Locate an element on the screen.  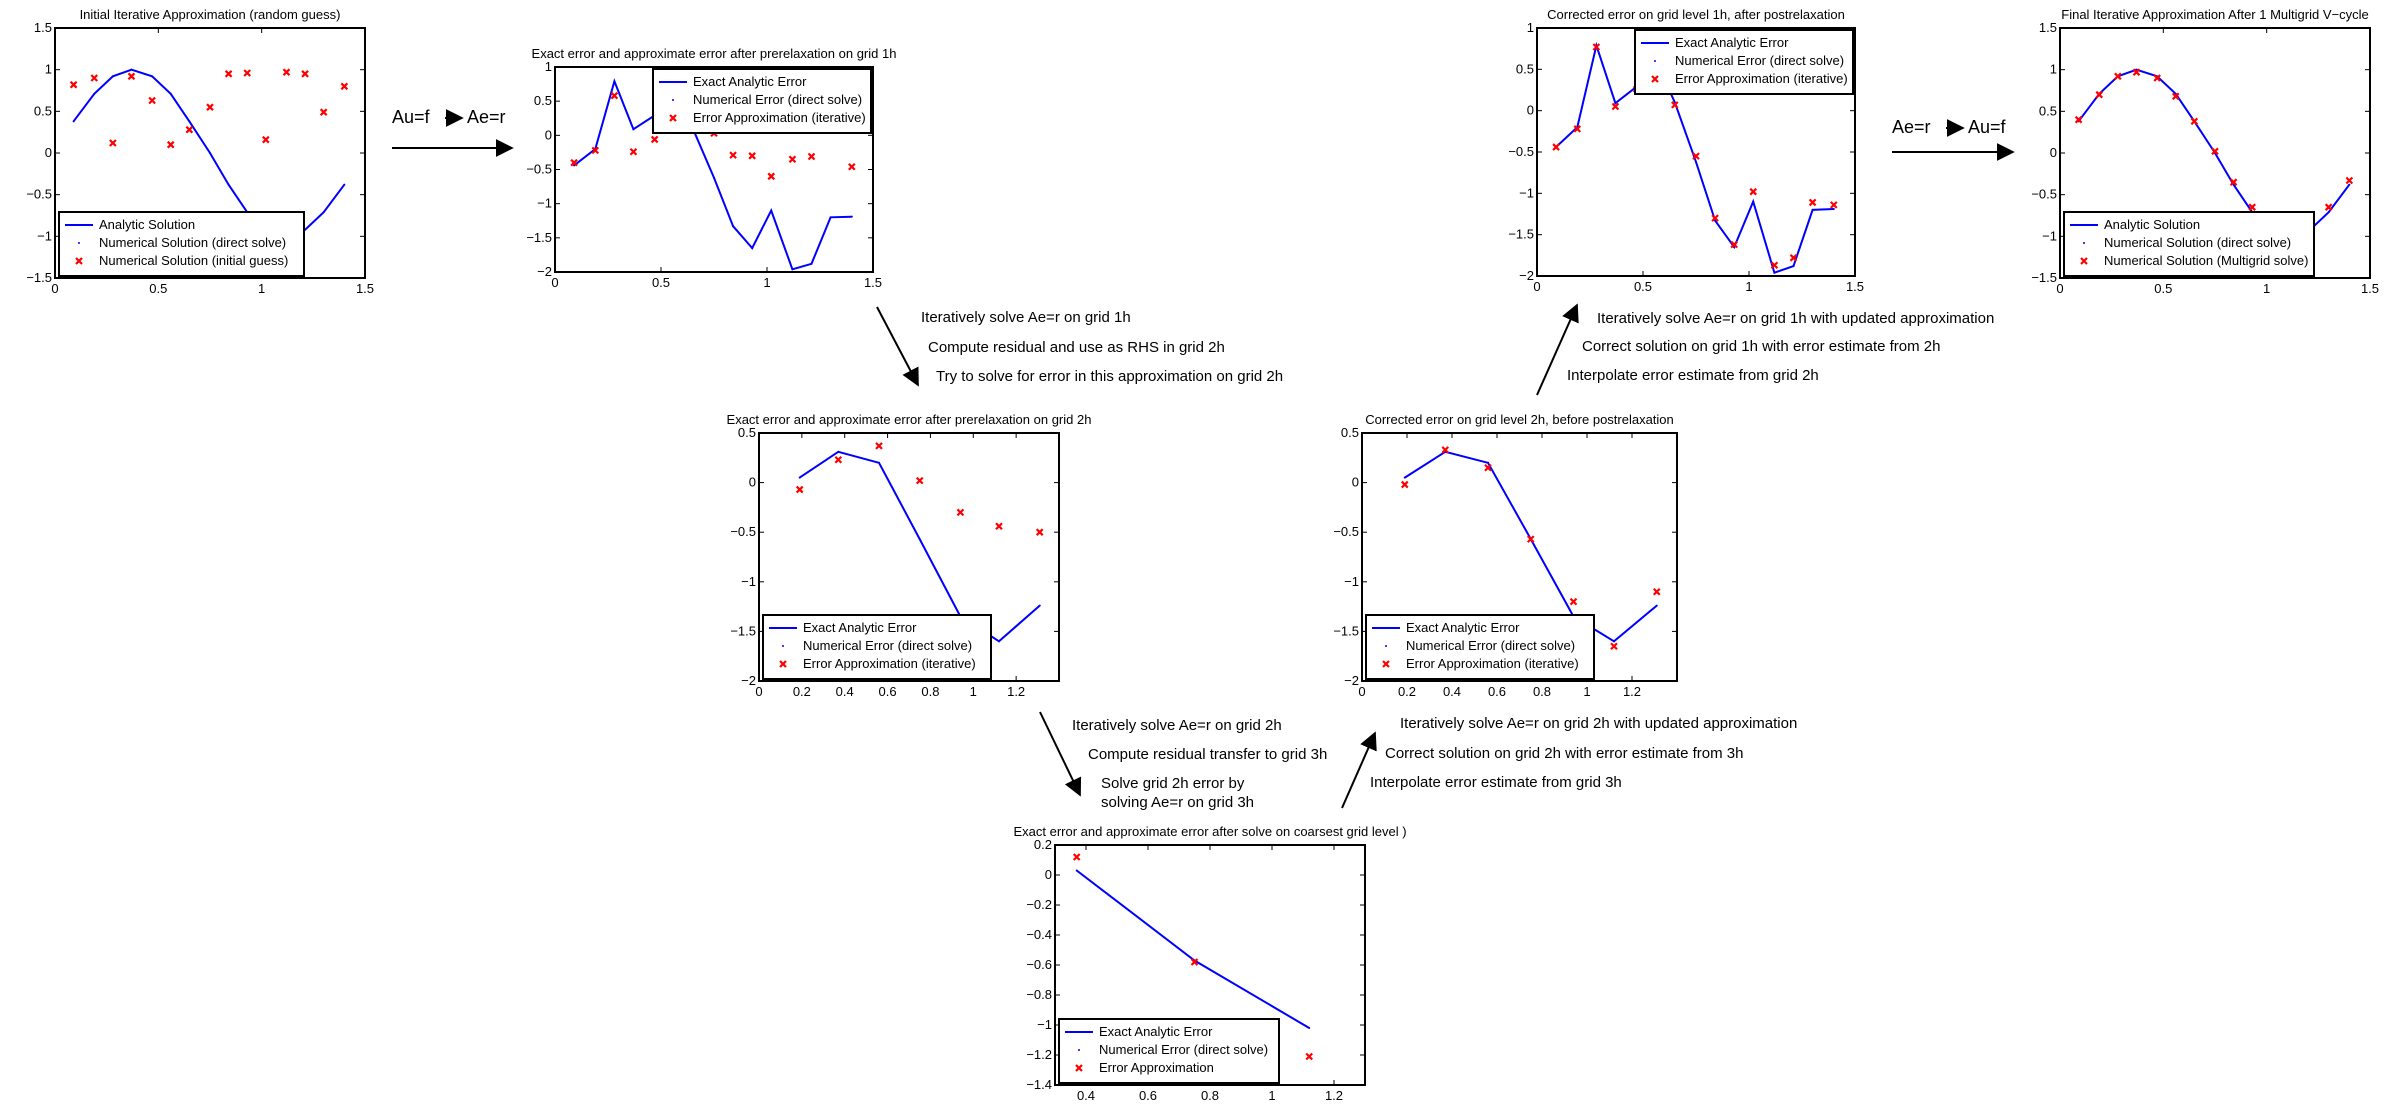
flow-arrow-2h-to-1h is located at coordinates (1557, 349).